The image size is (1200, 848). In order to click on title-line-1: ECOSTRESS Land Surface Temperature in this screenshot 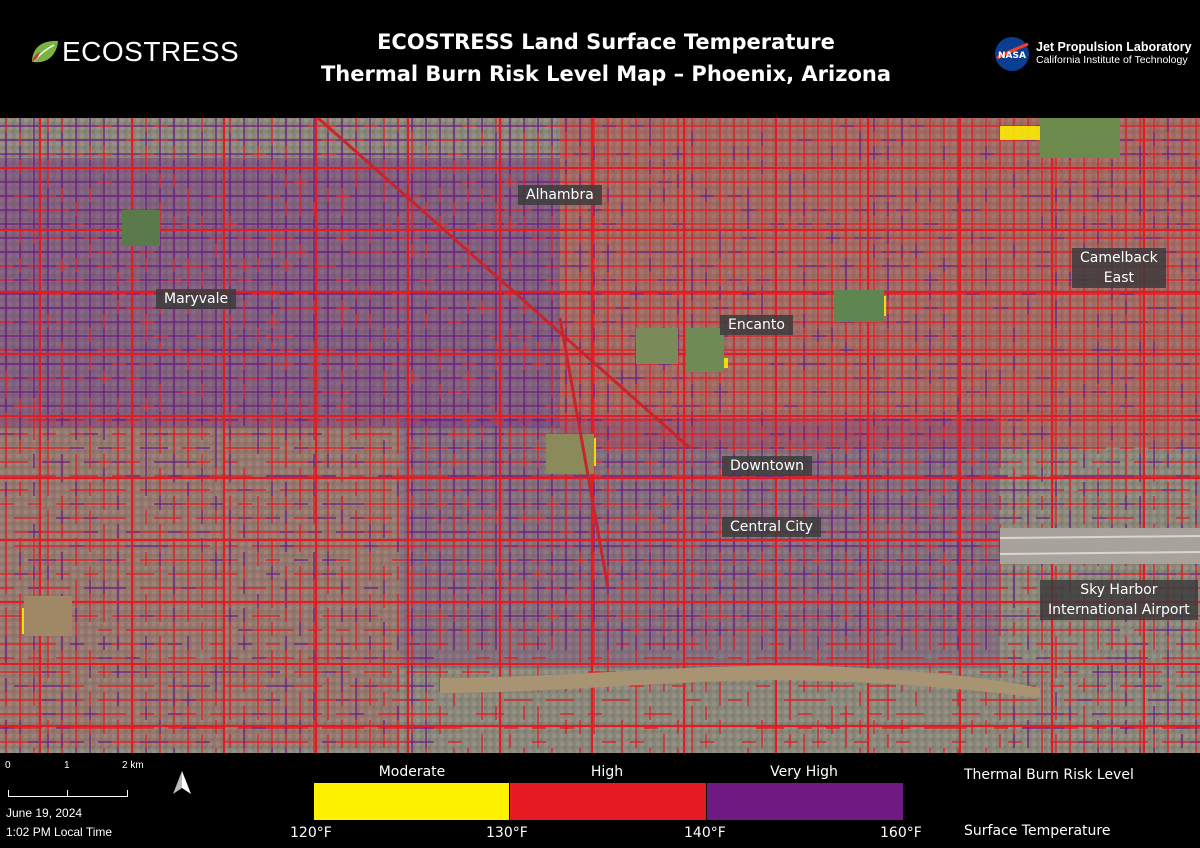, I will do `click(606, 42)`.